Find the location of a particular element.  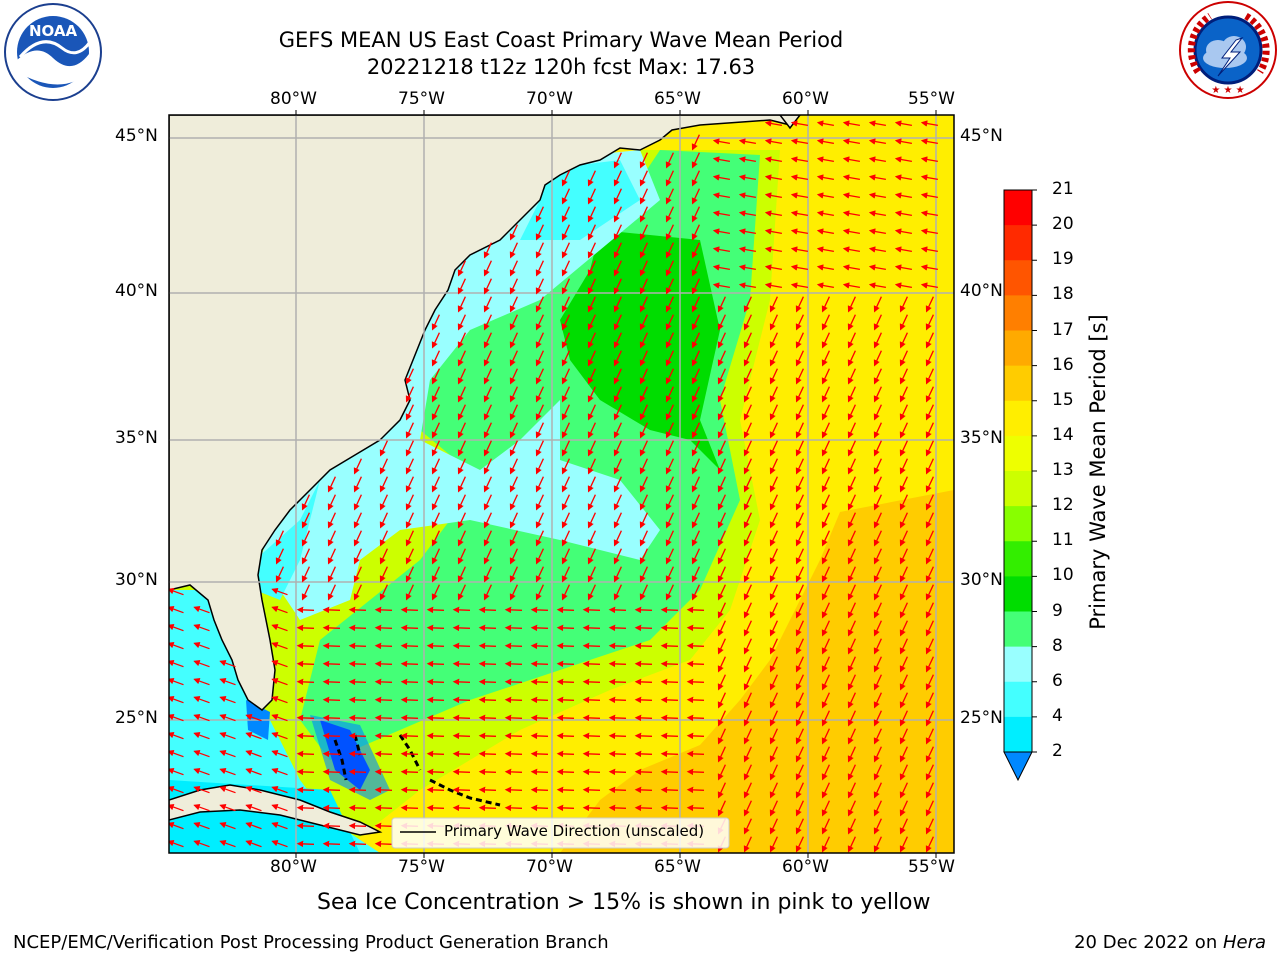

legend-label: Primary Wave Direction (unscaled) is located at coordinates (574, 831).